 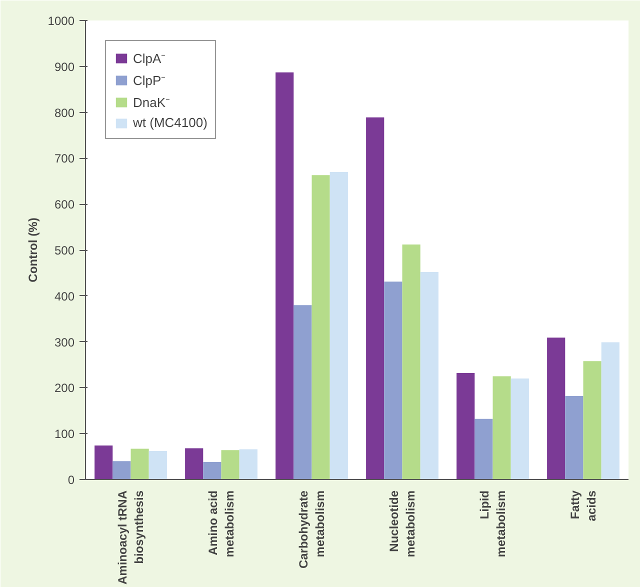 What do you see at coordinates (64, 113) in the screenshot?
I see `y-tick-label: 800` at bounding box center [64, 113].